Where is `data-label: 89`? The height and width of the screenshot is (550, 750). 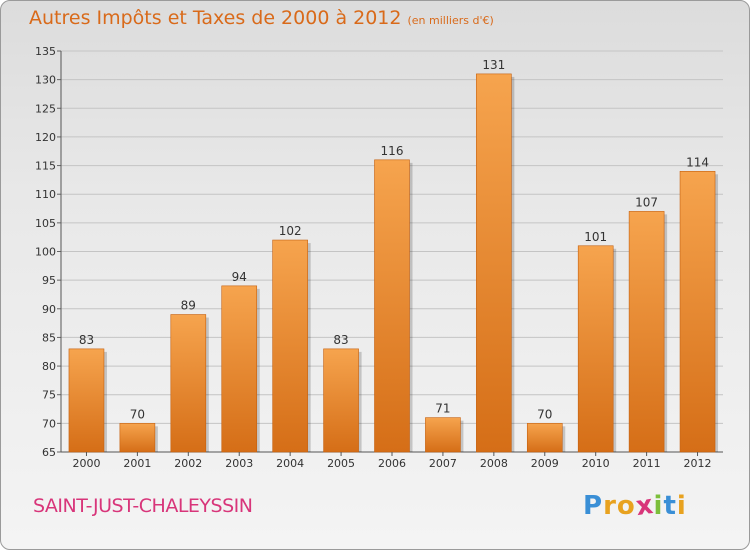 data-label: 89 is located at coordinates (188, 306).